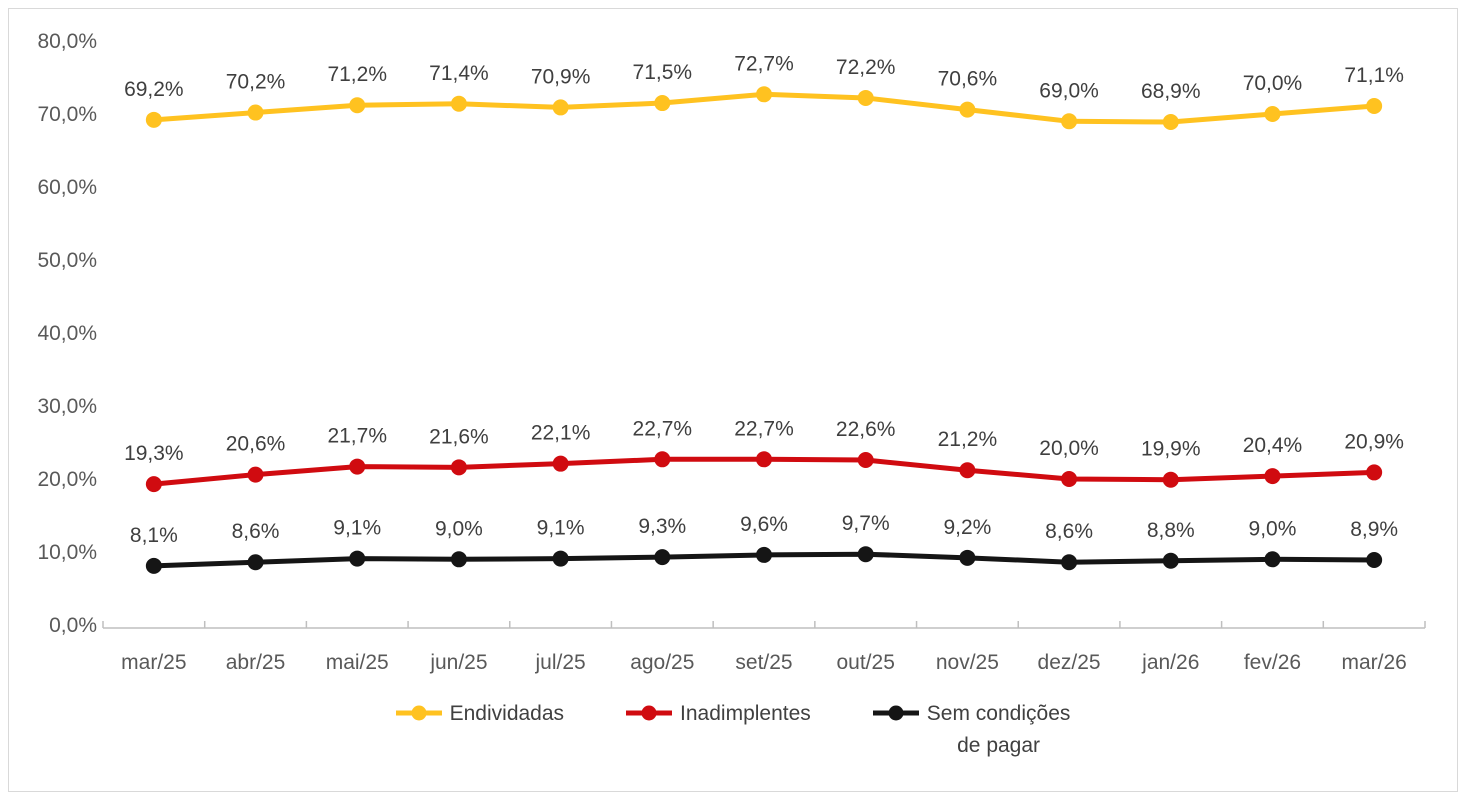 The width and height of the screenshot is (1466, 798). I want to click on x-axis-category-label: jul/25, so click(560, 662).